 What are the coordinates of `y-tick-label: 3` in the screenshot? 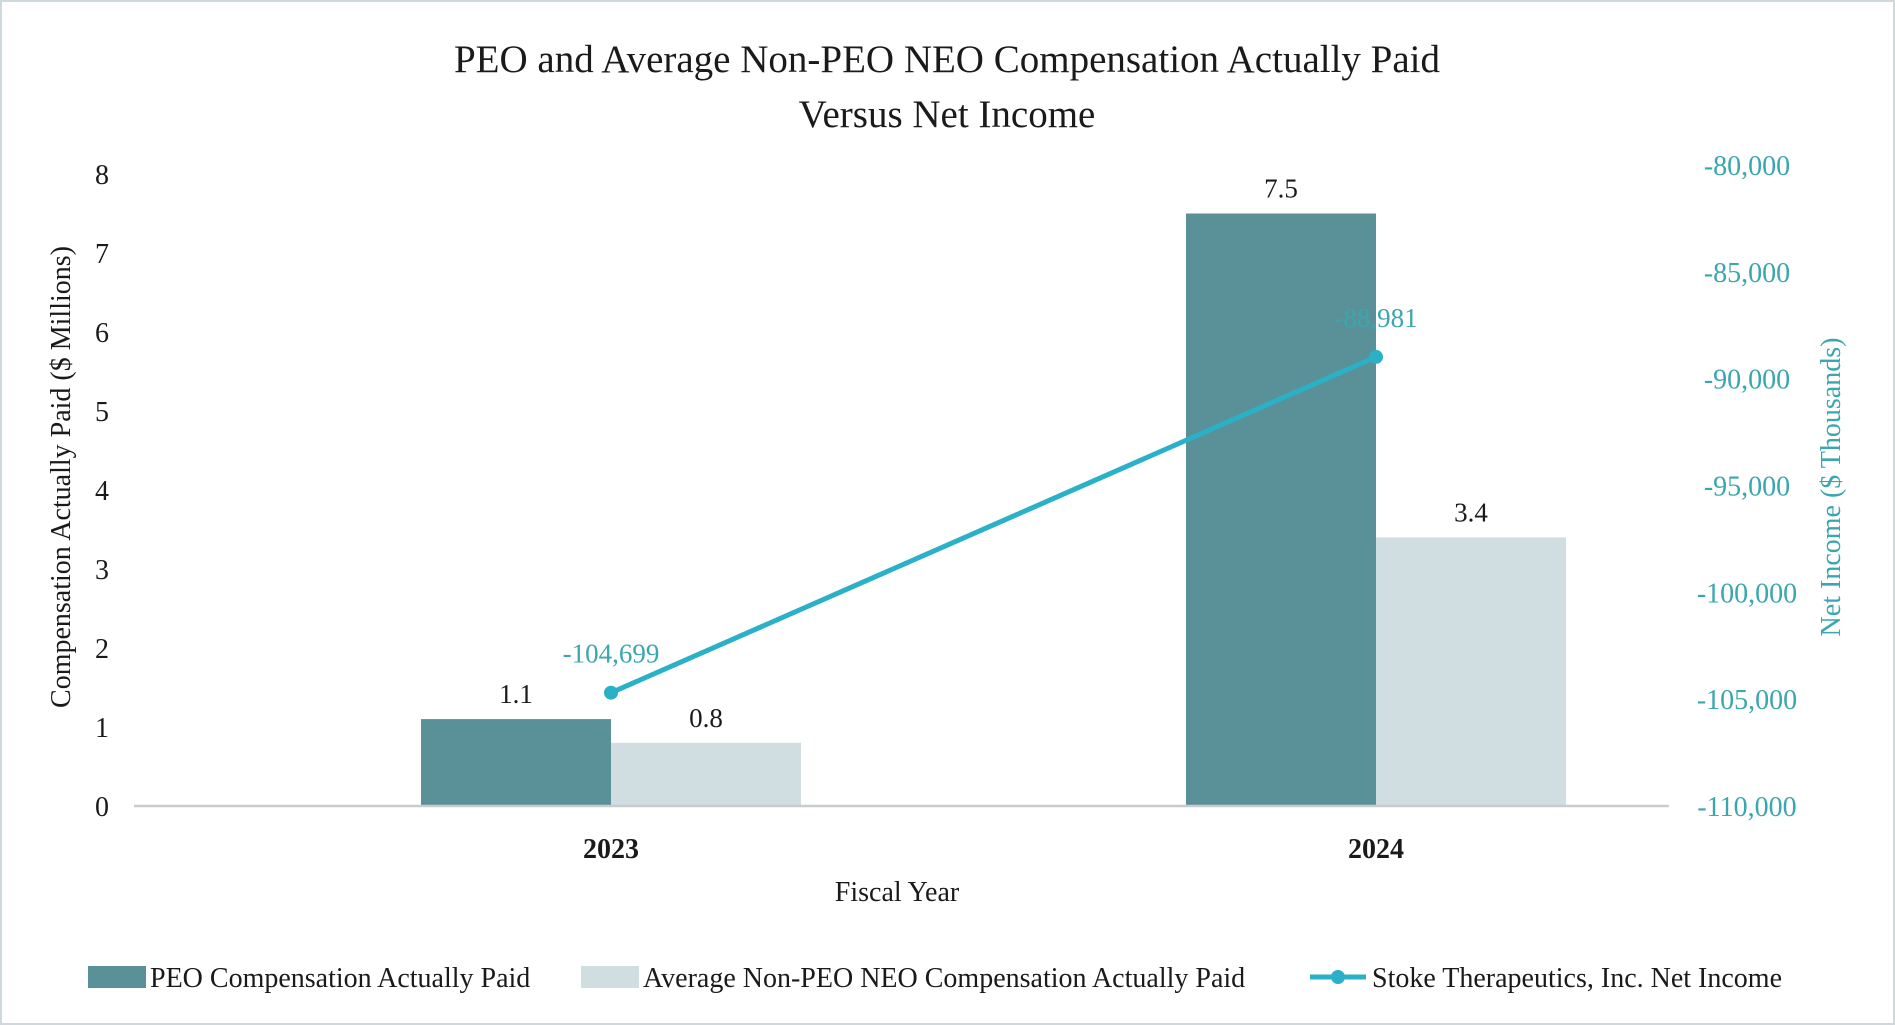 It's located at (102, 570).